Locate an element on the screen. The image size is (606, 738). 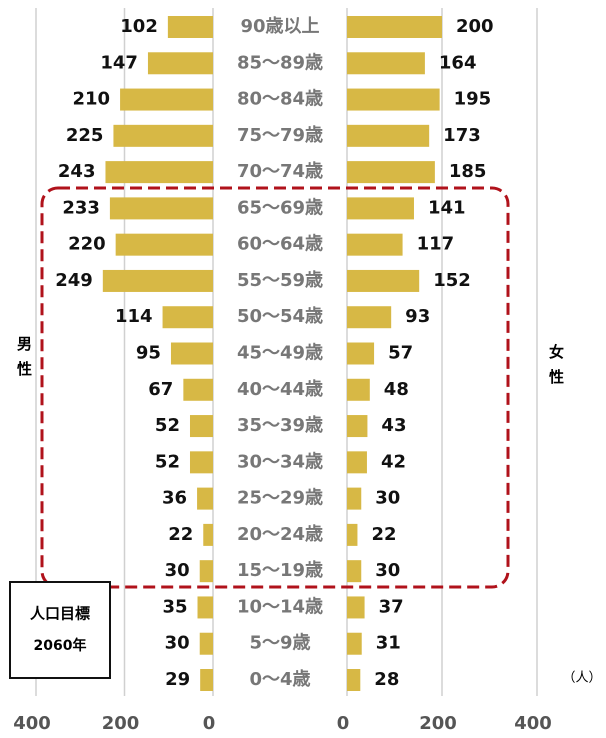
unit-label: （人） is located at coordinates (581, 678).